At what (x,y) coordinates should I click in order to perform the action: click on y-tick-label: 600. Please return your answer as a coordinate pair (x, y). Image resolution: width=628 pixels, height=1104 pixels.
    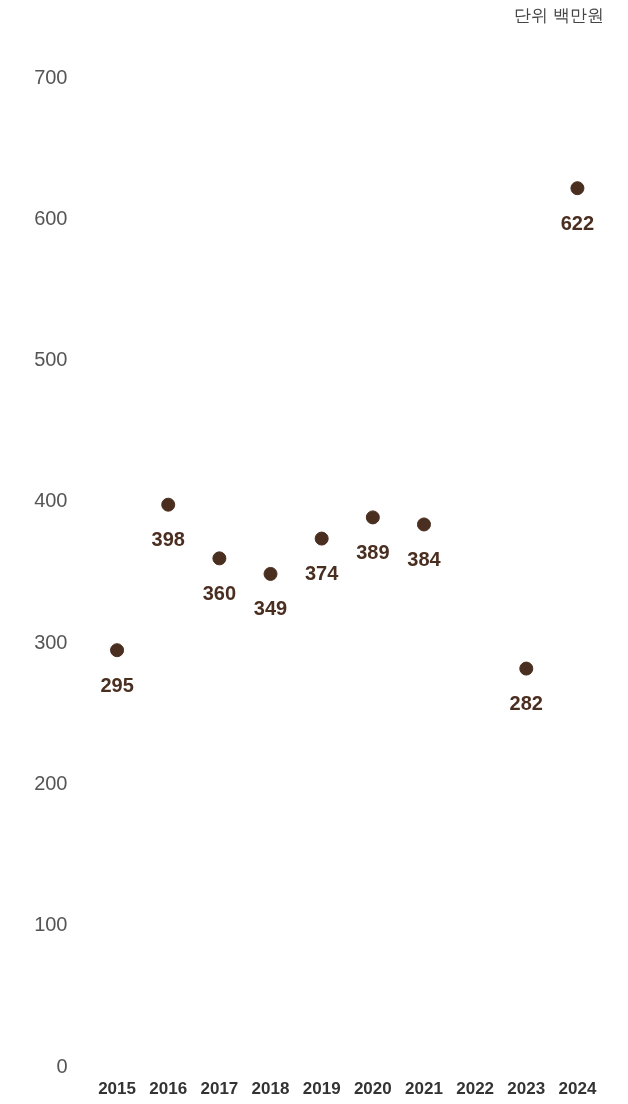
    Looking at the image, I should click on (51, 217).